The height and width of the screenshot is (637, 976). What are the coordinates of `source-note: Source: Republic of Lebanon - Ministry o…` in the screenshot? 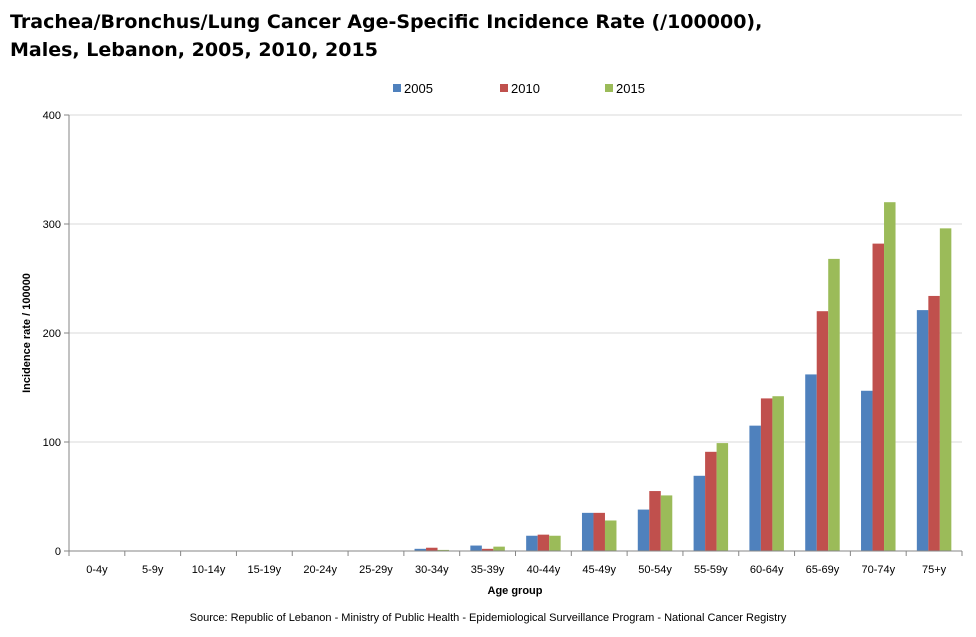 It's located at (488, 618).